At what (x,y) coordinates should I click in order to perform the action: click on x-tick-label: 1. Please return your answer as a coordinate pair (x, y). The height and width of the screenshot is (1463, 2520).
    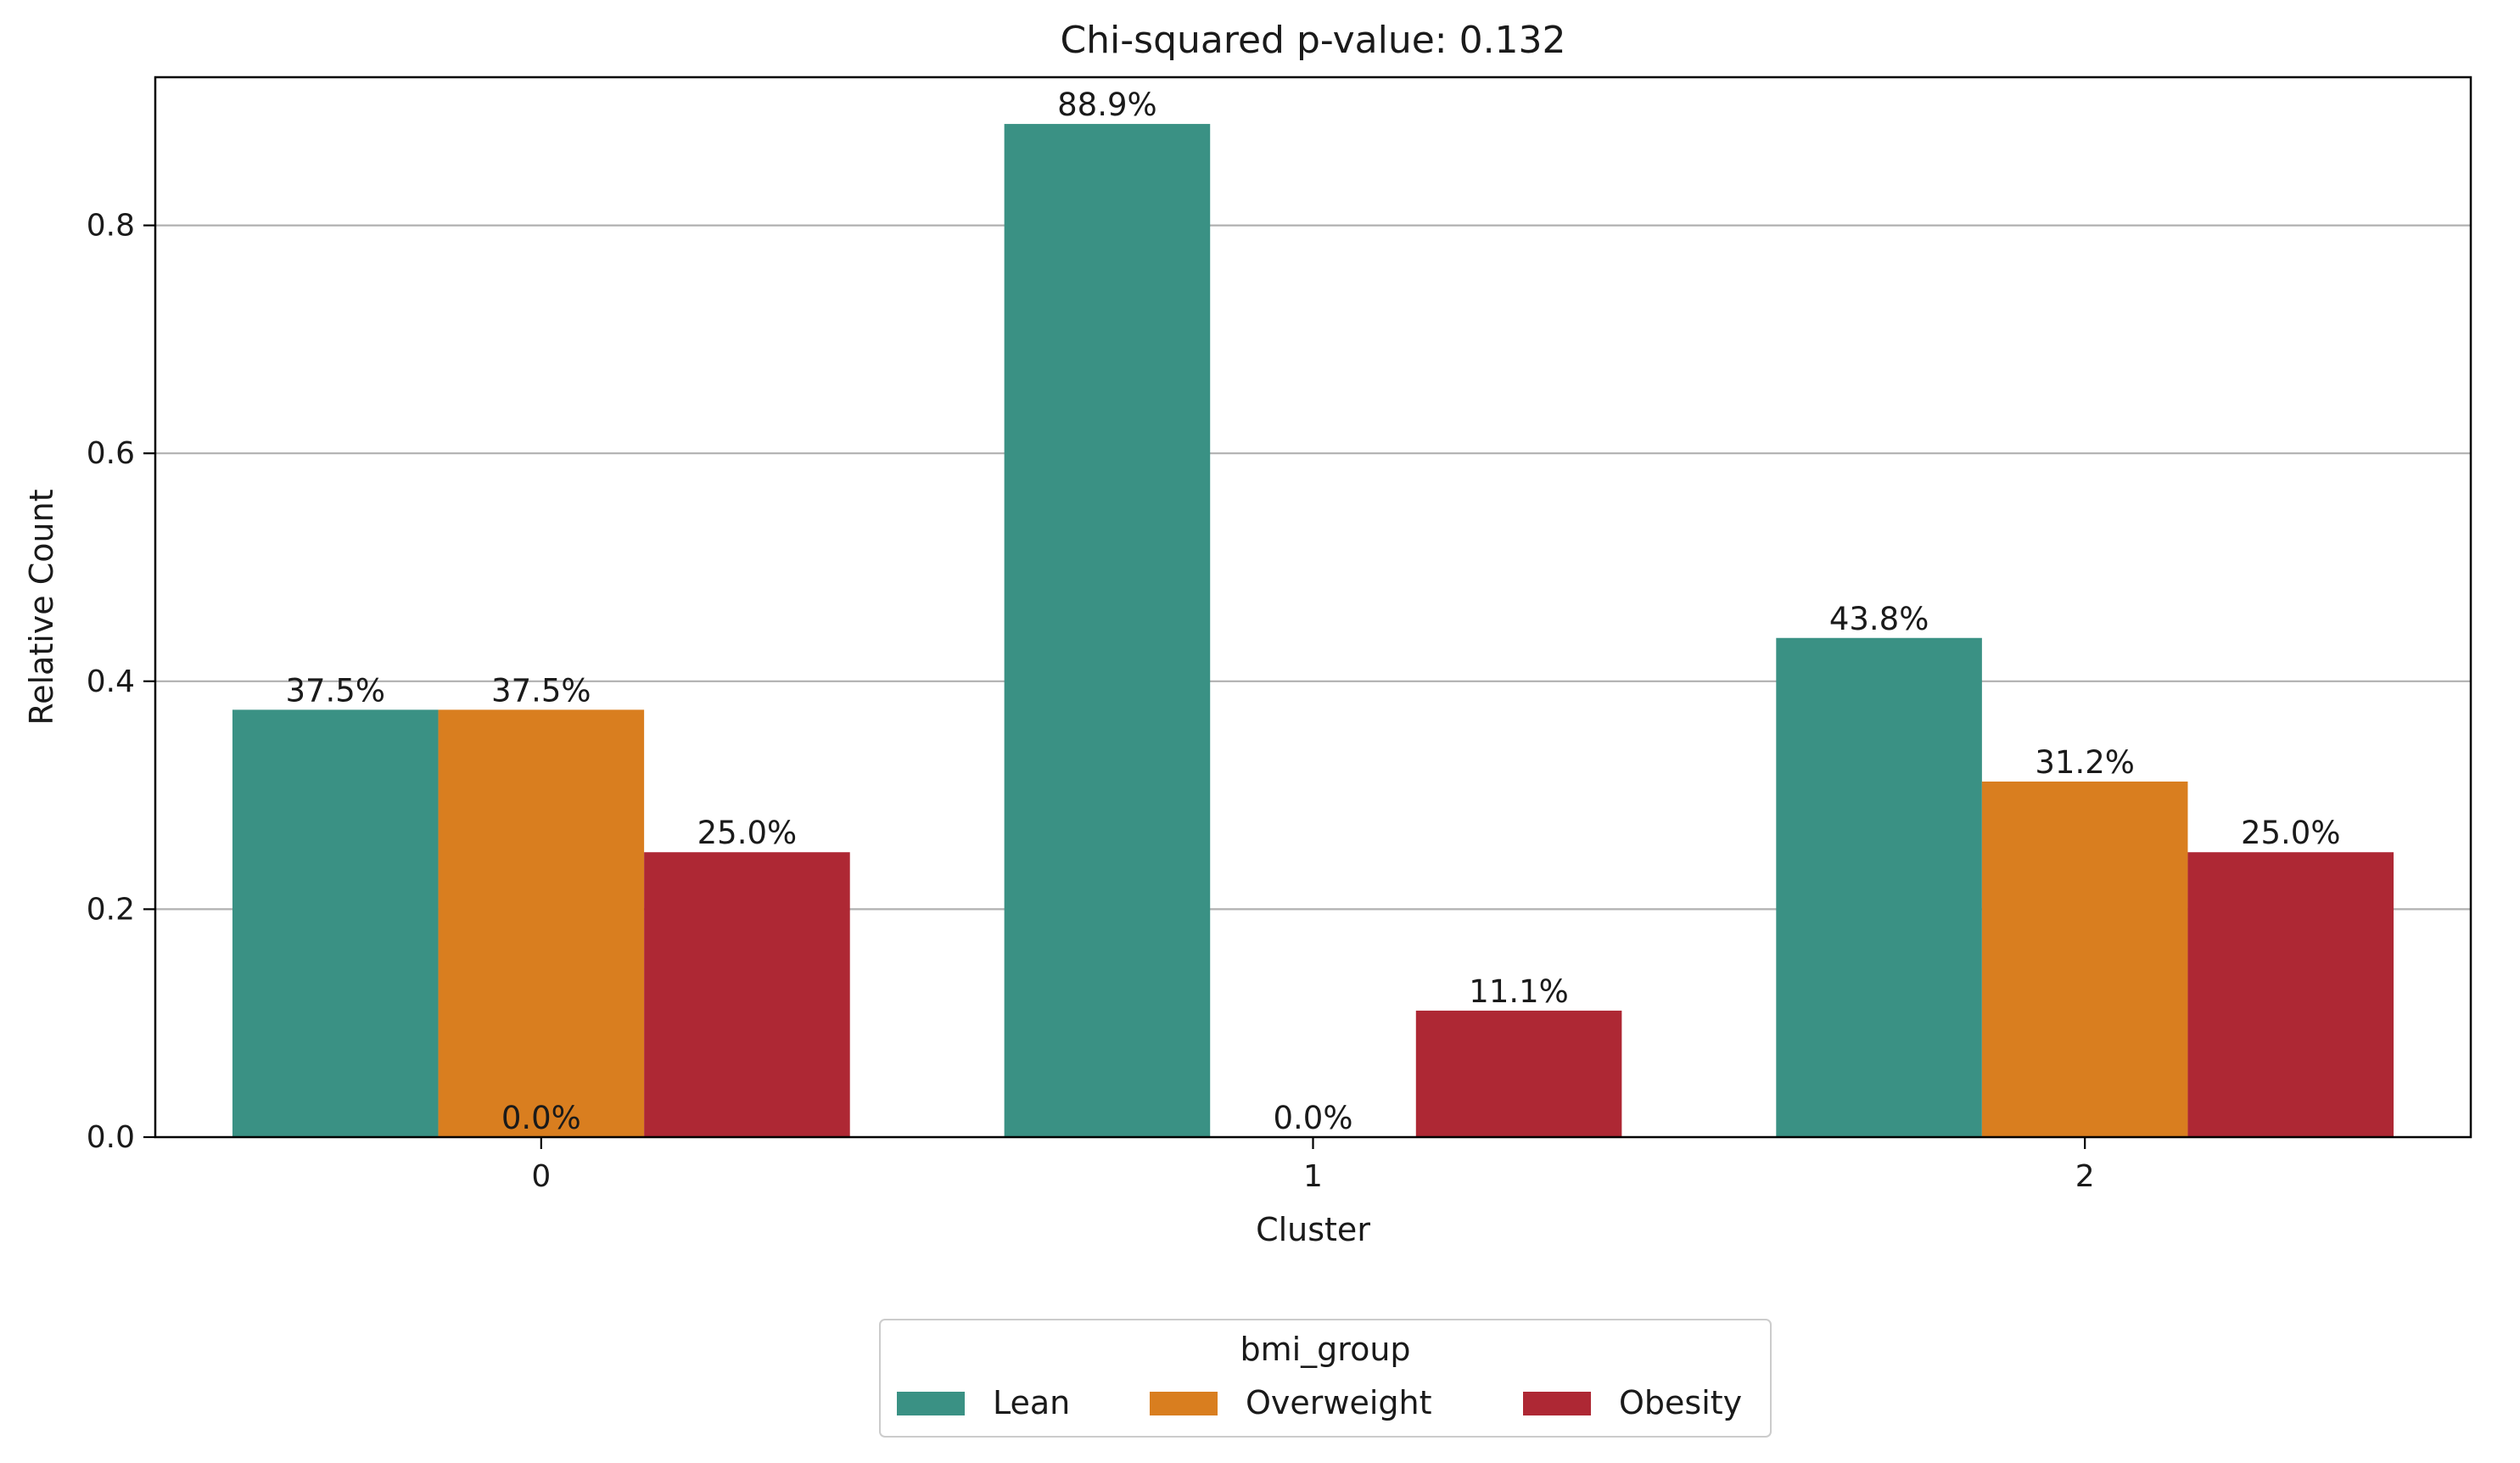
    Looking at the image, I should click on (1313, 1176).